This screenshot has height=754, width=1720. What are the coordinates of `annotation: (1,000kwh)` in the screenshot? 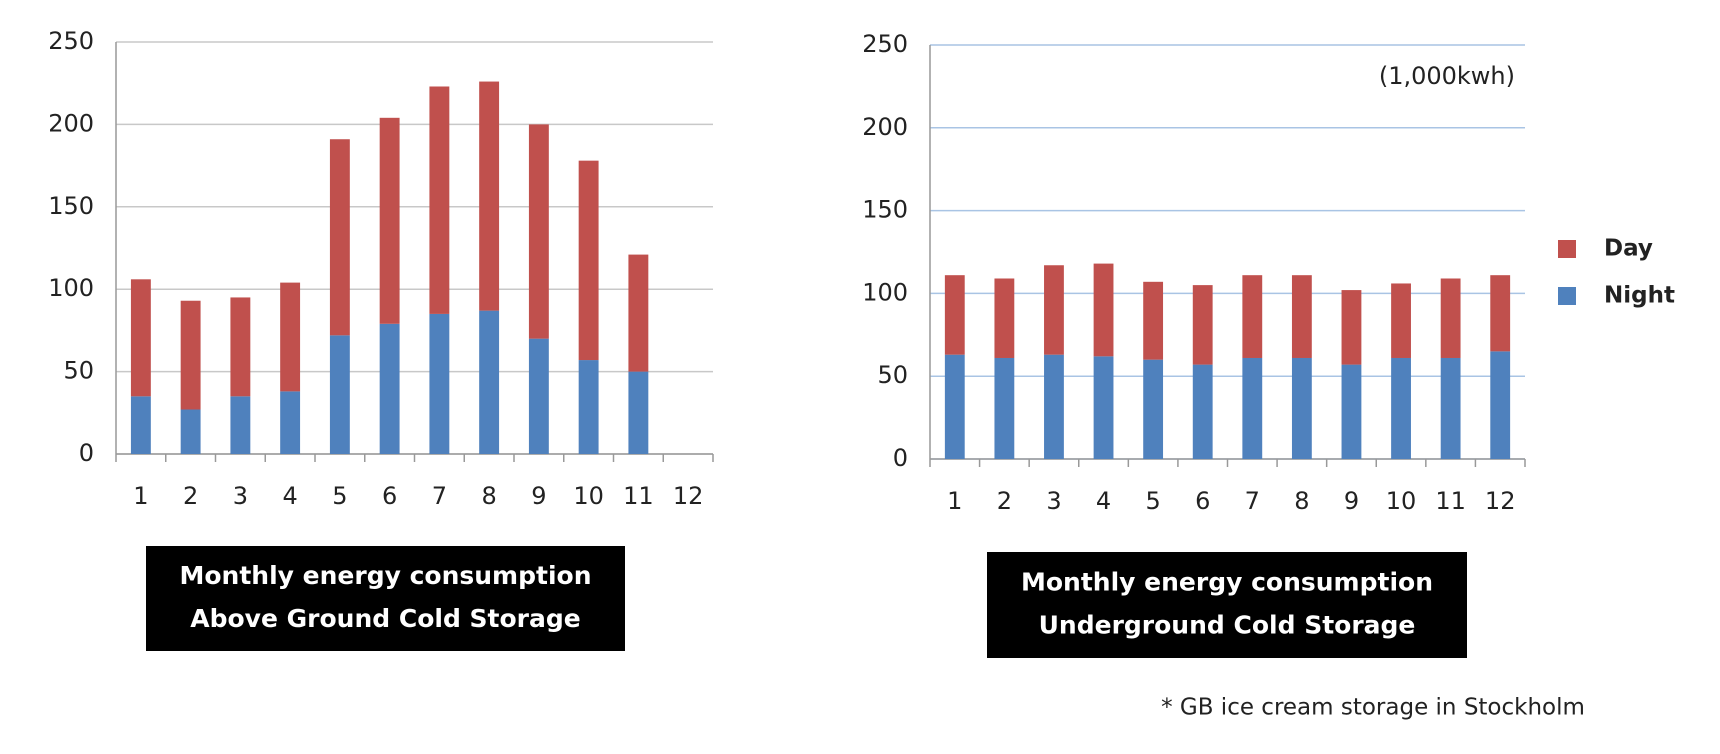 It's located at (1447, 76).